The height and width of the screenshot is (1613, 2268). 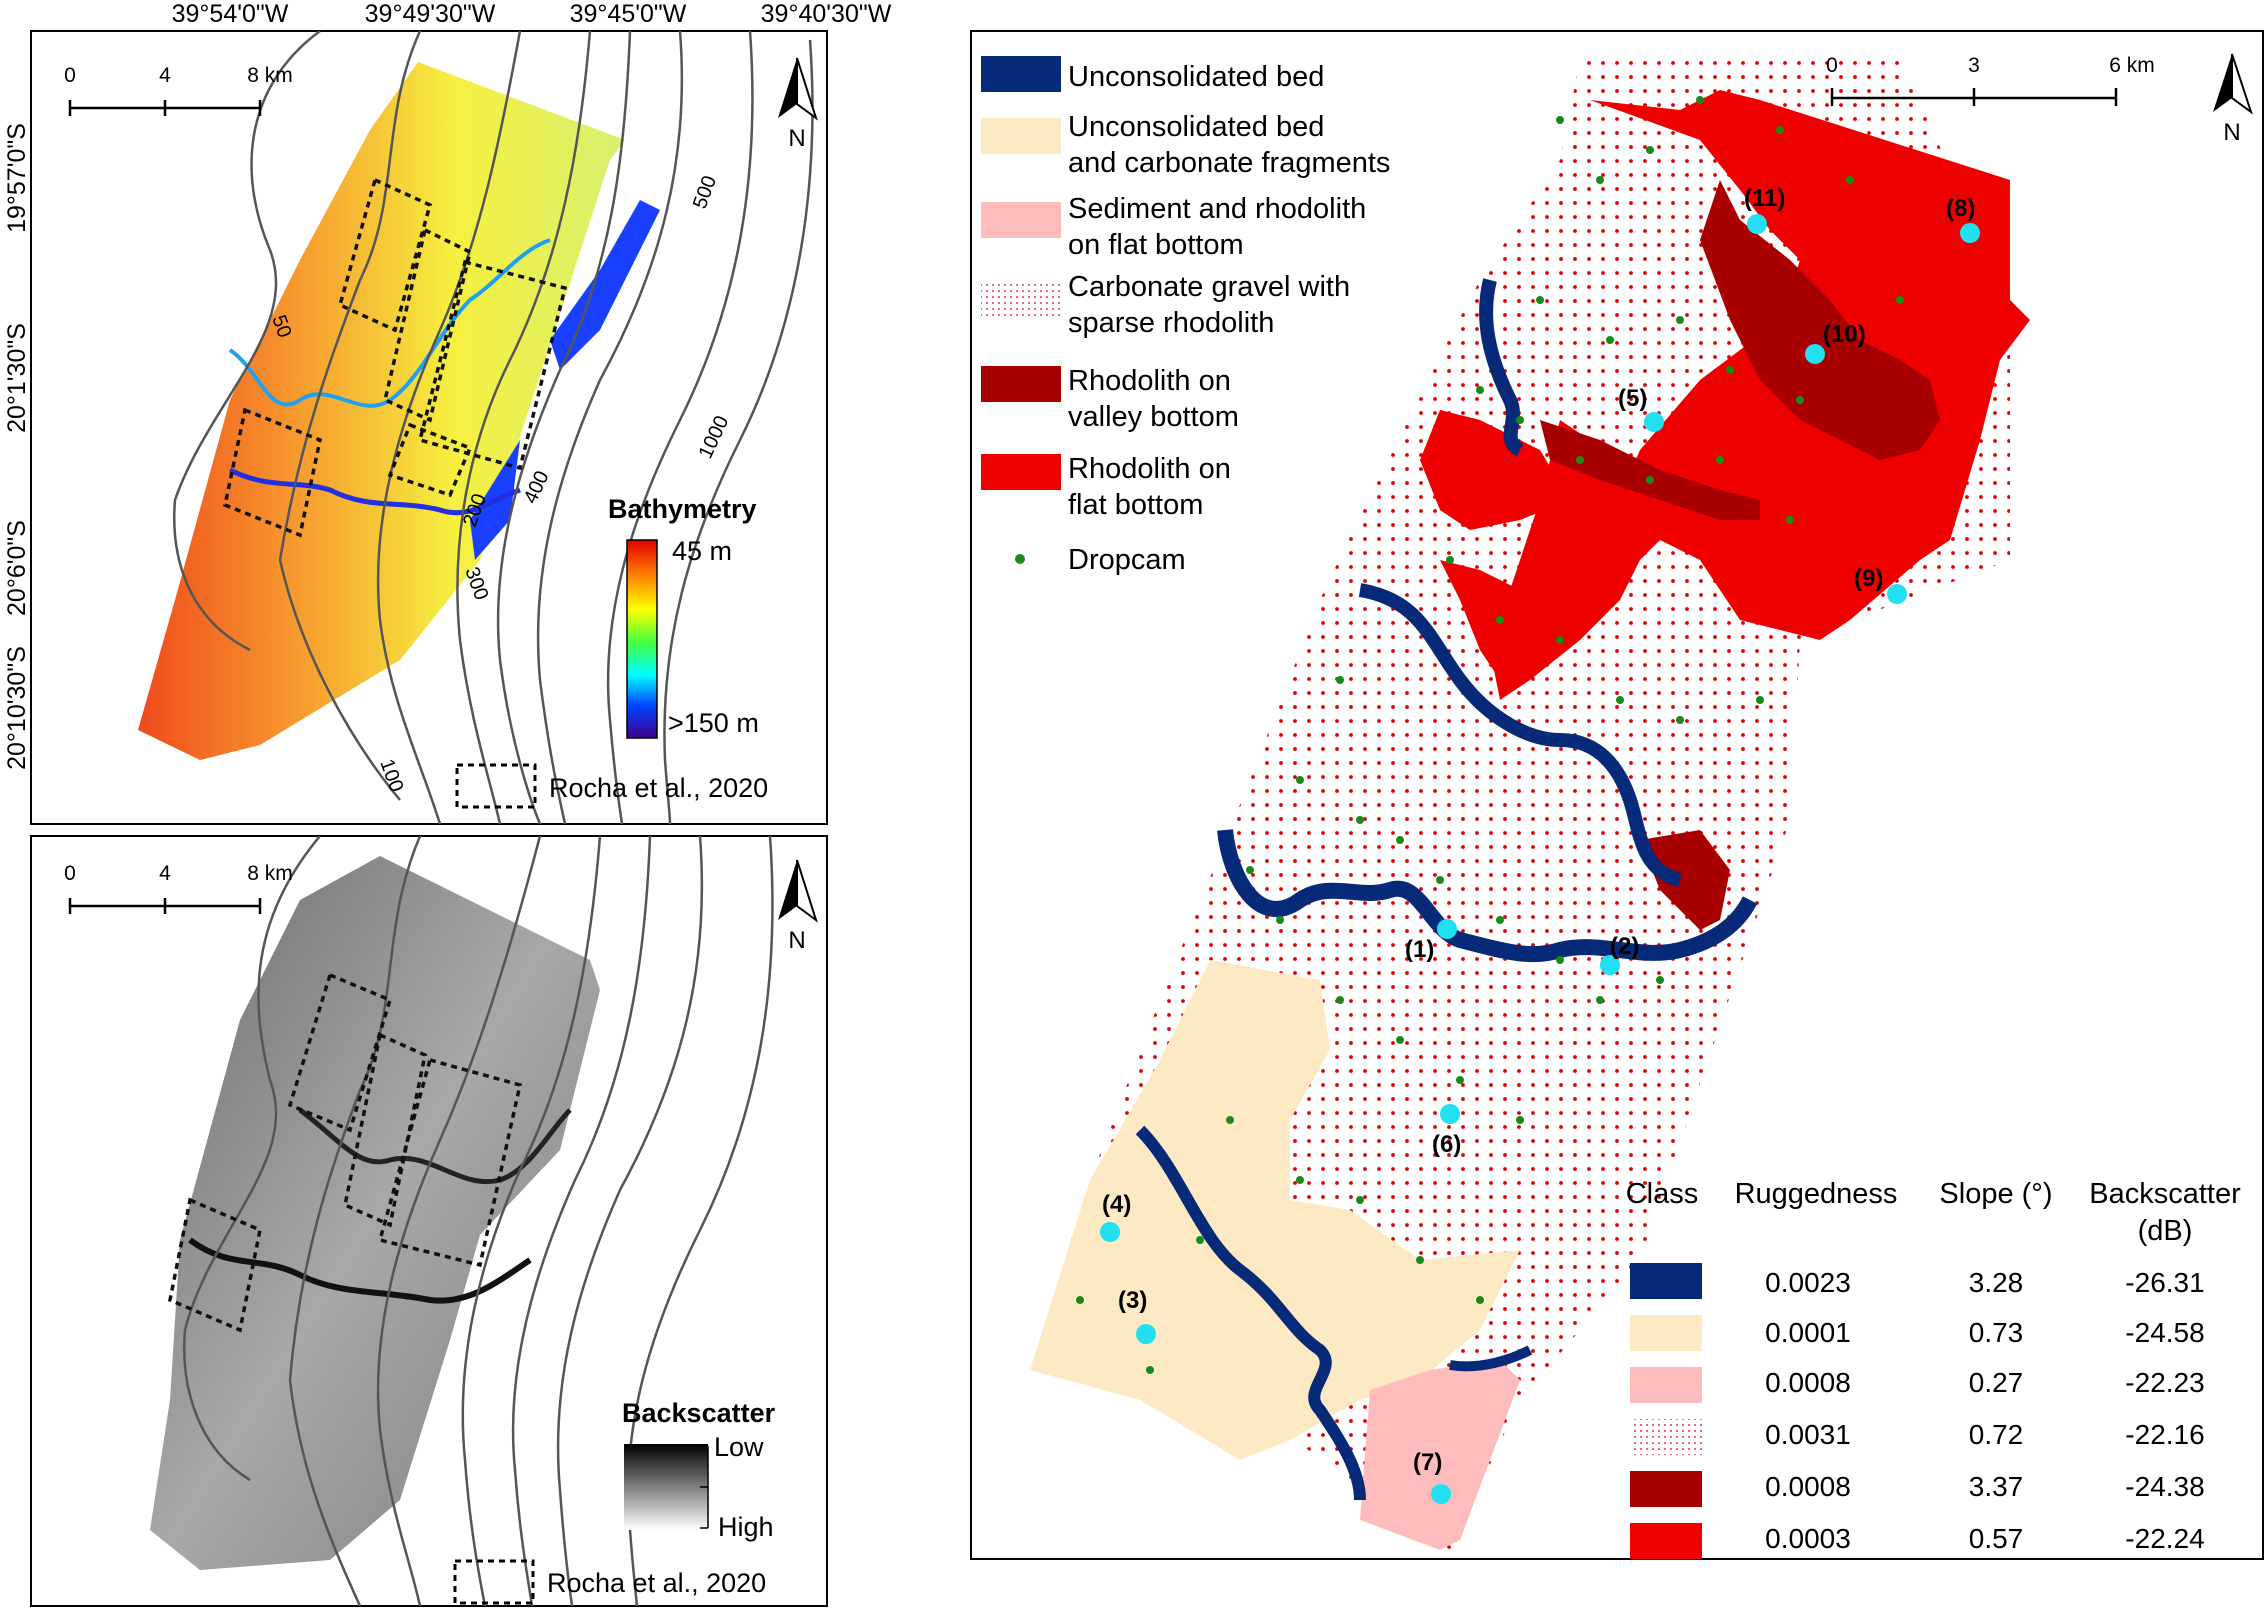 I want to click on depth-contours, so click(x=478, y=1221).